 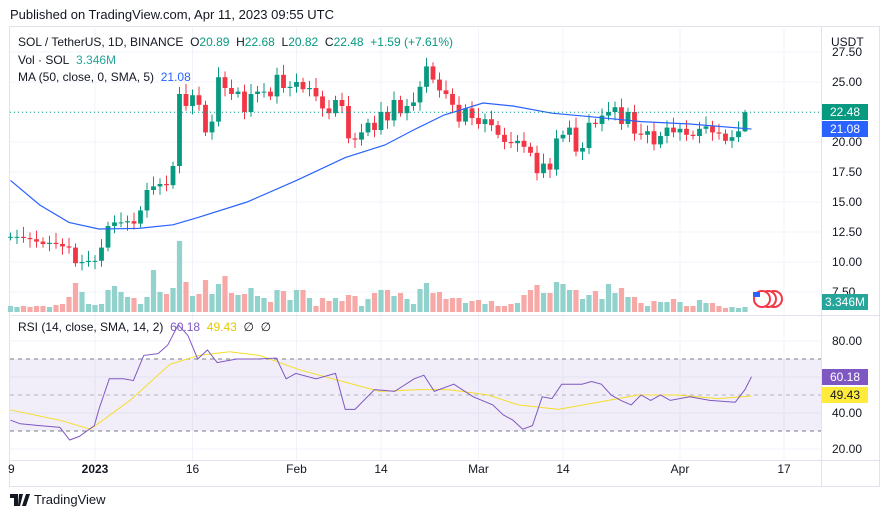 What do you see at coordinates (101, 42) in the screenshot?
I see `symbol-title: SOL / TetherUS, 1D, BINANCE` at bounding box center [101, 42].